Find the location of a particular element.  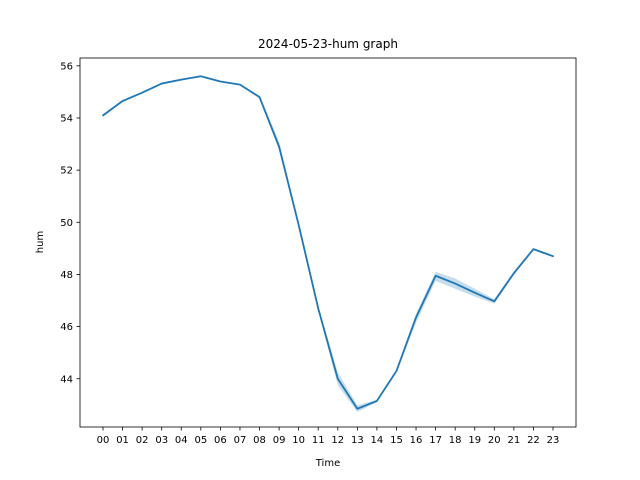

x-tick-label-10: 10 is located at coordinates (298, 440).